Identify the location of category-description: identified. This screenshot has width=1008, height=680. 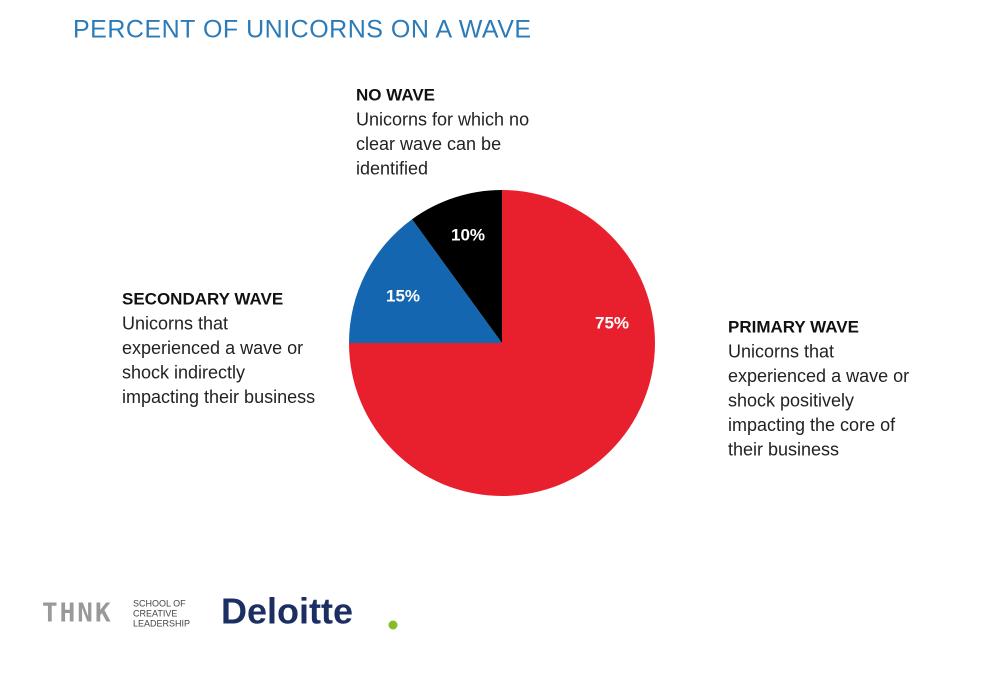
(392, 168).